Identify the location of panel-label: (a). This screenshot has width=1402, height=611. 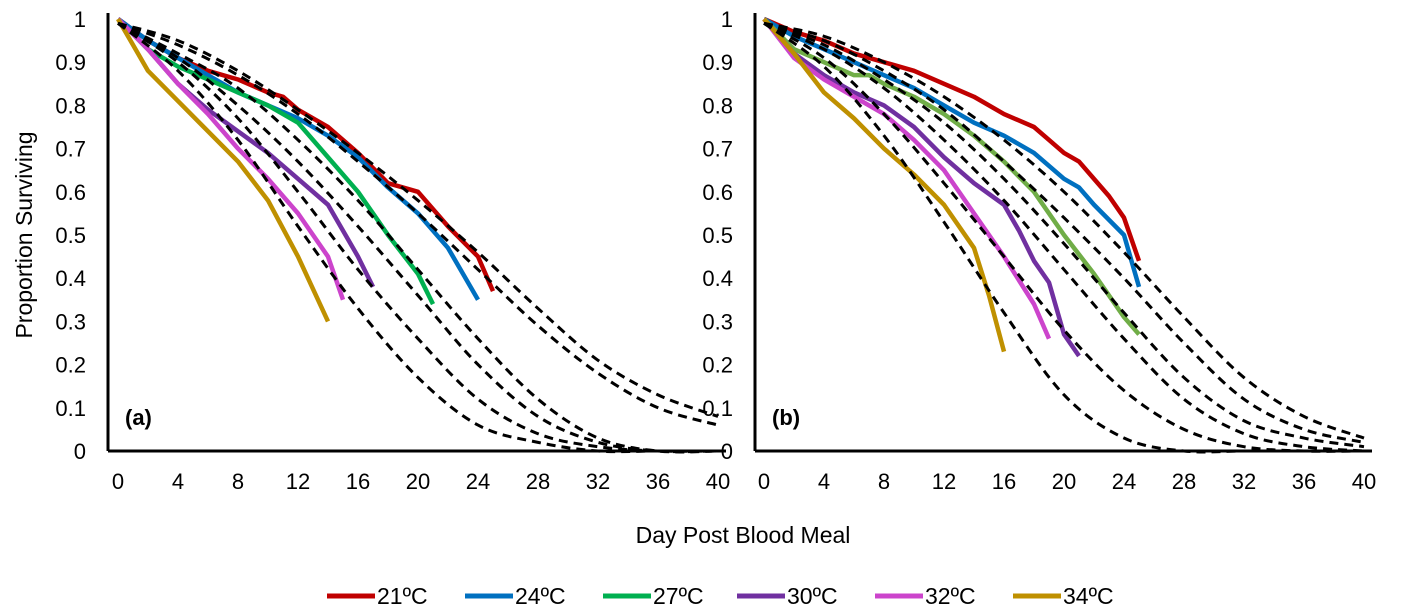
(138, 417).